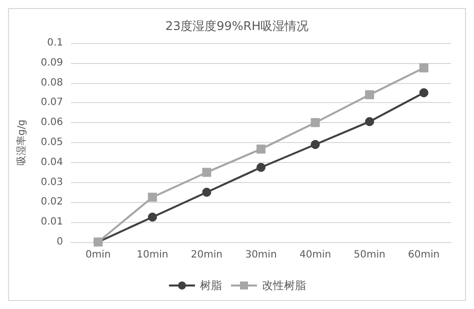 The height and width of the screenshot is (309, 474). I want to click on legend-label: 改性树脂, so click(284, 285).